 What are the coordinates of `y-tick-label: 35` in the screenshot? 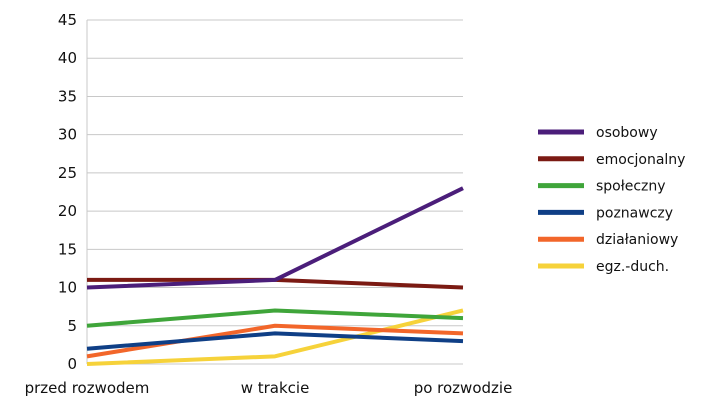 It's located at (67, 96).